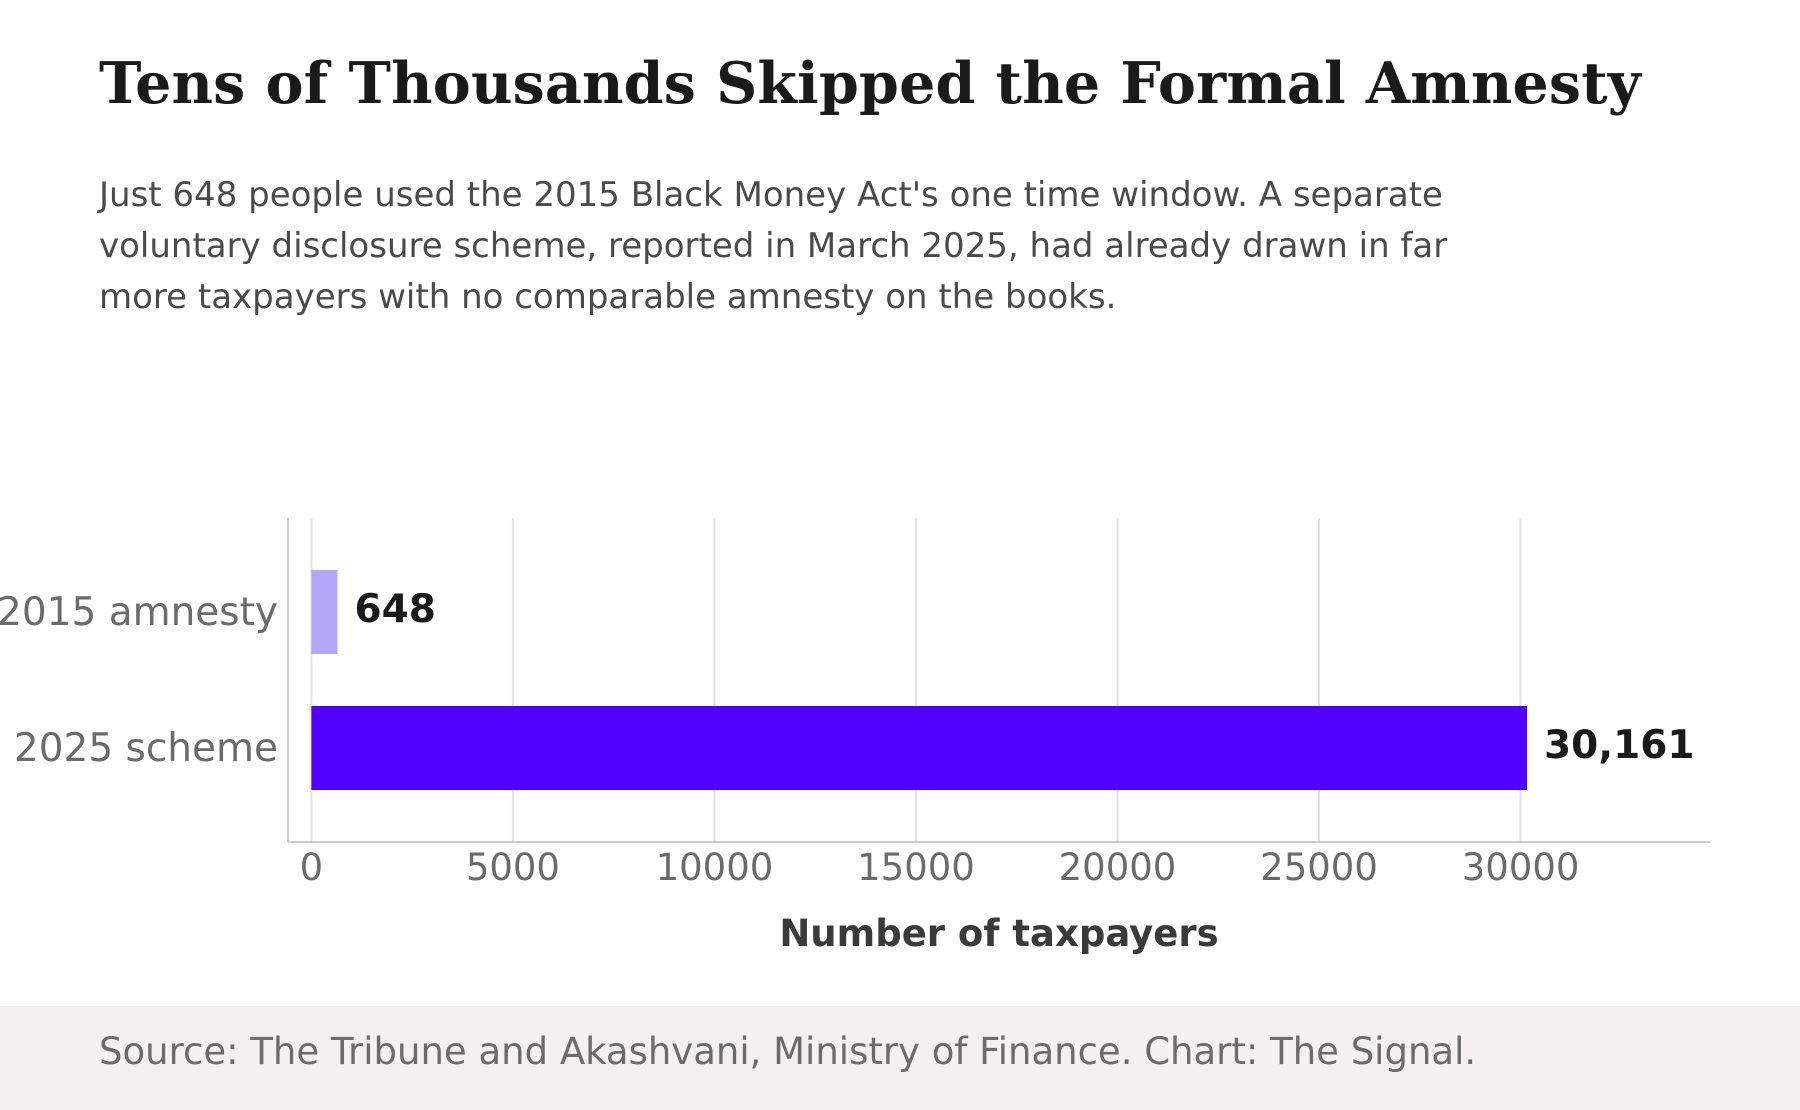 This screenshot has width=1800, height=1110. Describe the element at coordinates (1619, 745) in the screenshot. I see `bar-value-label: 30,161` at that location.